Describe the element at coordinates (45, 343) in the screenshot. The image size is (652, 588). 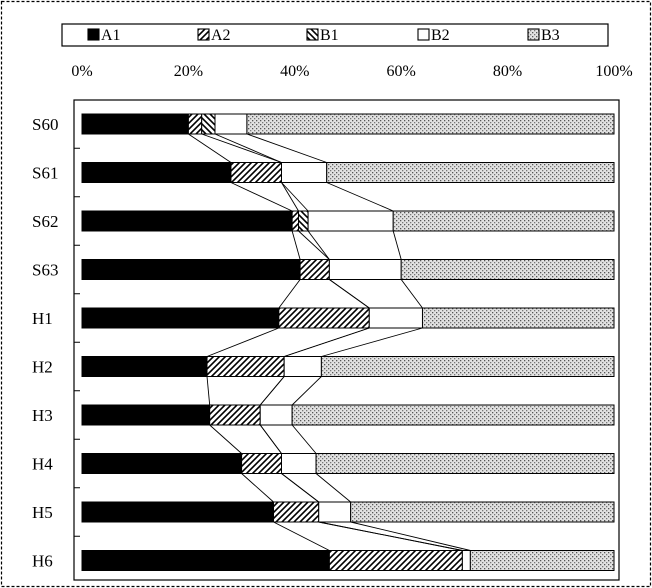
I see `y-axis-category-labels: S60 S61 S62 S63 H1 H2 H3 H4 H5 H6` at that location.